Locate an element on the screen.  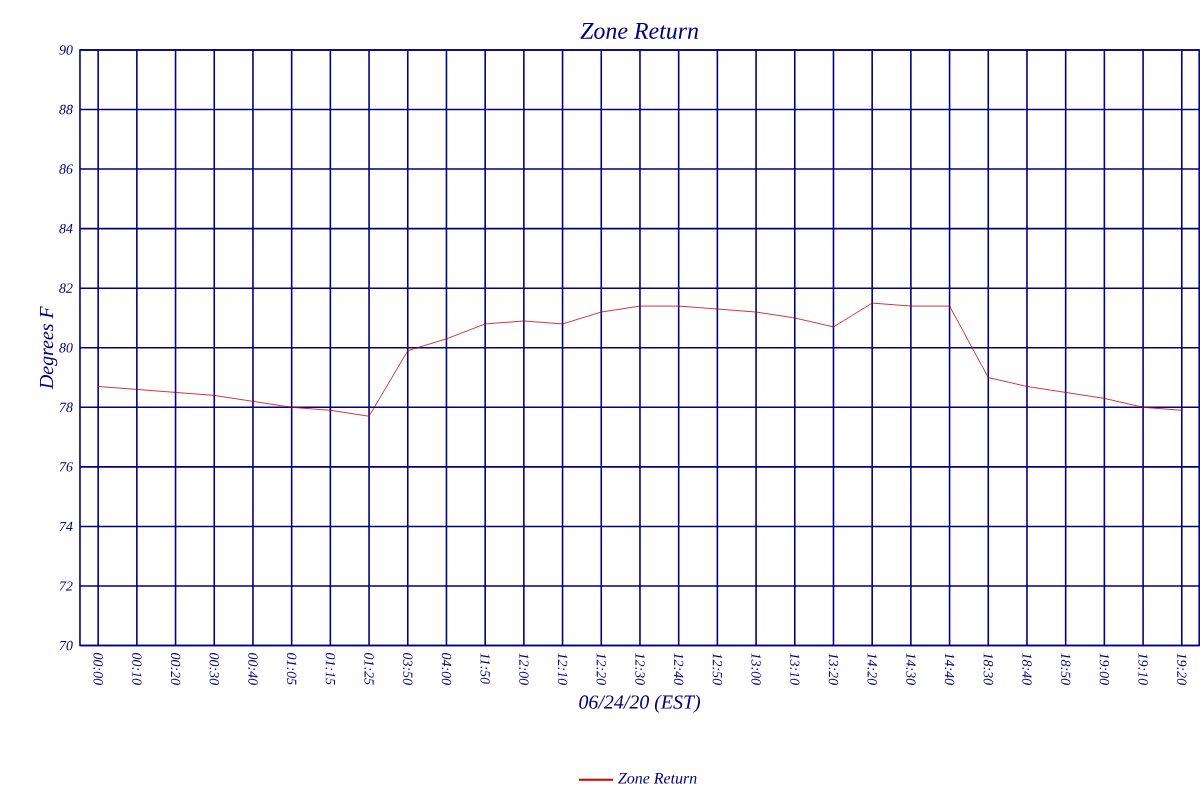
chart-title: Zone Return is located at coordinates (639, 31).